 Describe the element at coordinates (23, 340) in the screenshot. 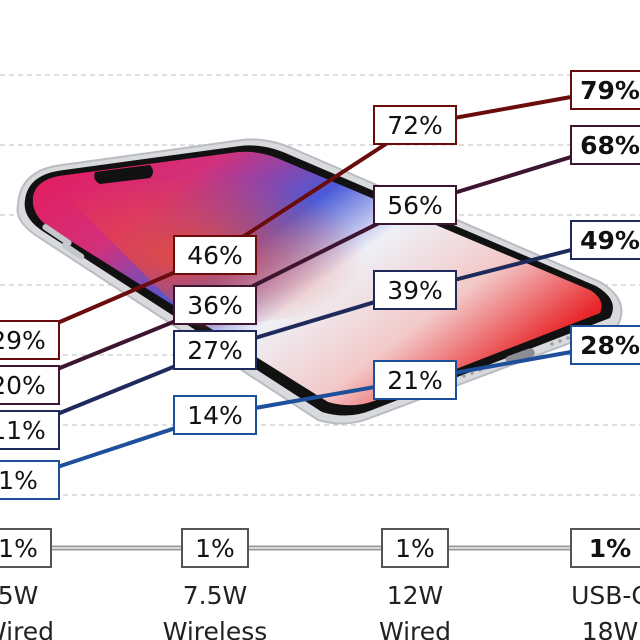

I see `data-label-text: 29%` at that location.